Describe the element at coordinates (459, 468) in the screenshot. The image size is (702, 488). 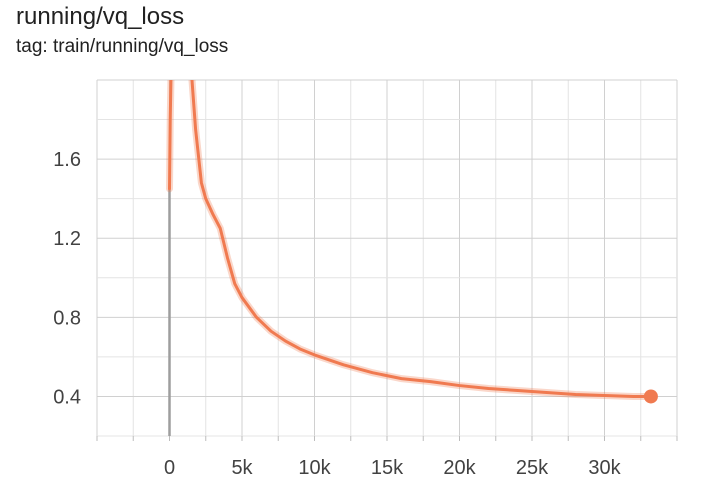
I see `x-tick-label: 20k` at that location.